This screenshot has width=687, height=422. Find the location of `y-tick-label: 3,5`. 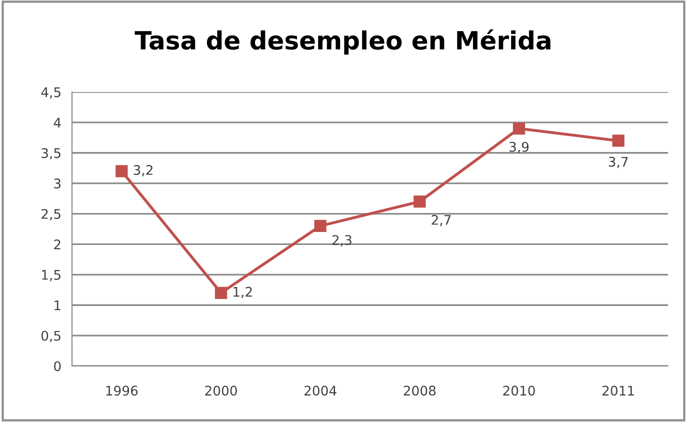

y-tick-label: 3,5 is located at coordinates (51, 154).